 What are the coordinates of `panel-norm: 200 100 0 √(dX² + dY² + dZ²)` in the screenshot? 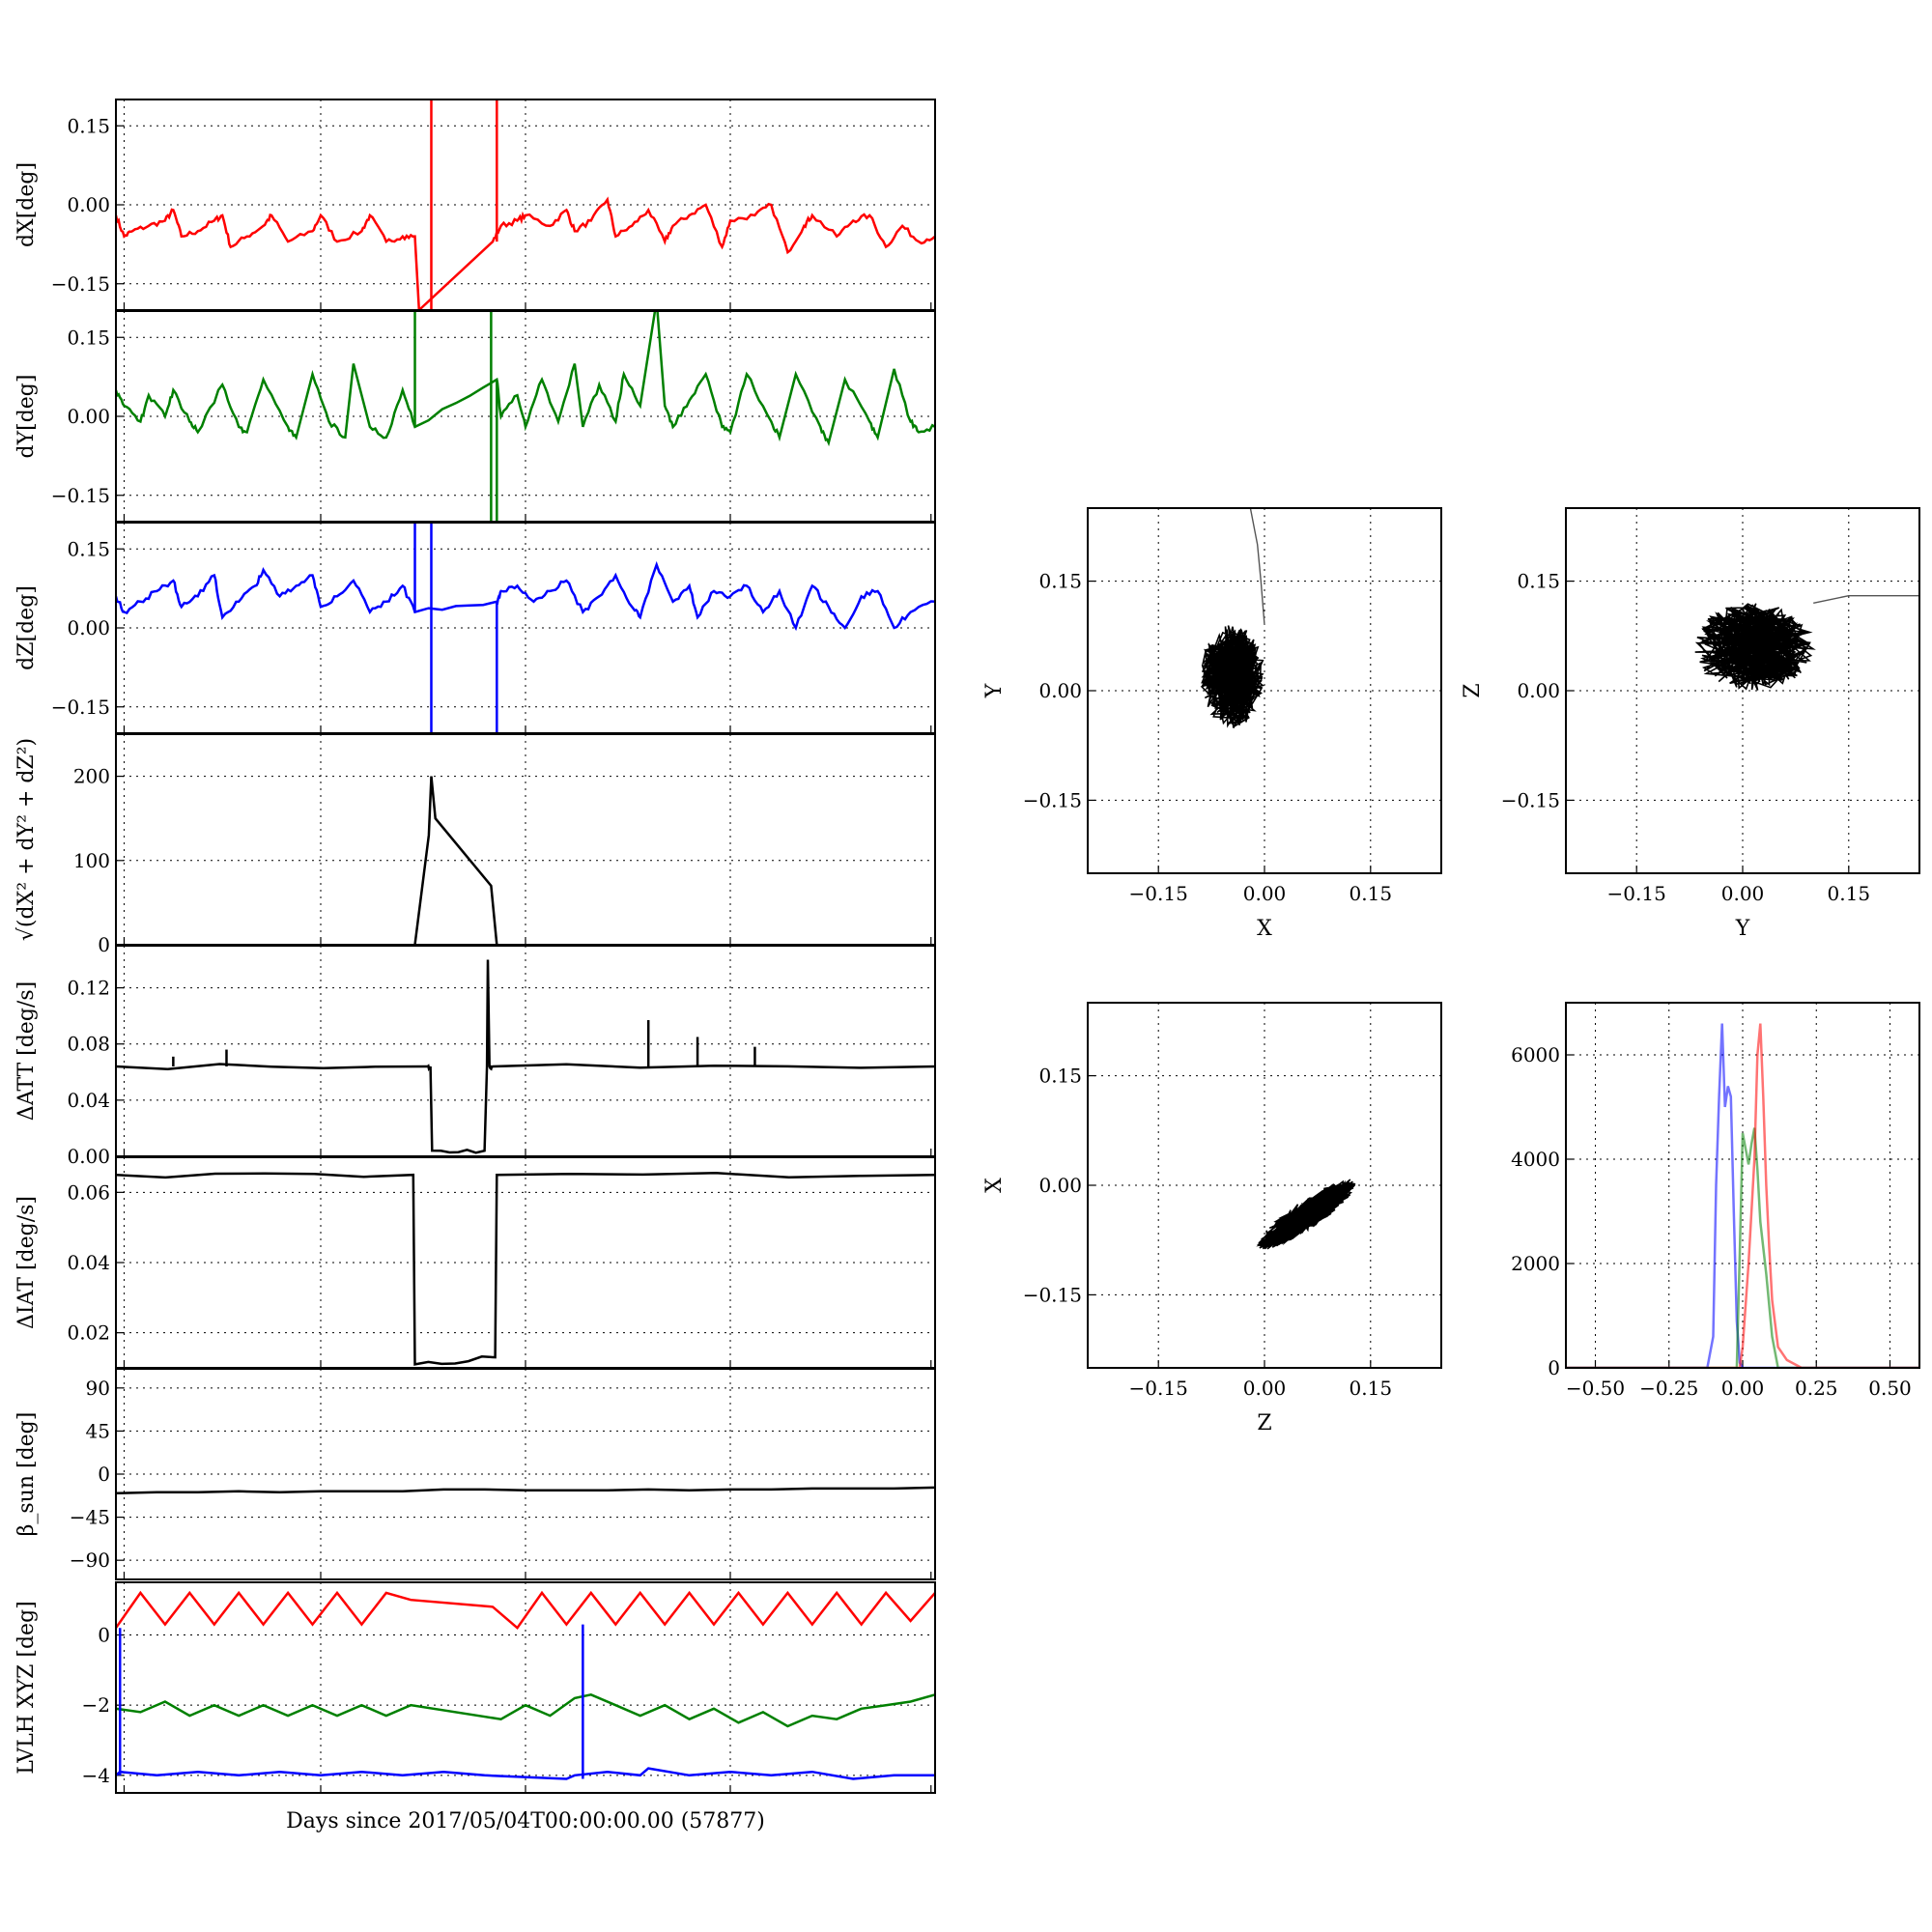 It's located at (475, 844).